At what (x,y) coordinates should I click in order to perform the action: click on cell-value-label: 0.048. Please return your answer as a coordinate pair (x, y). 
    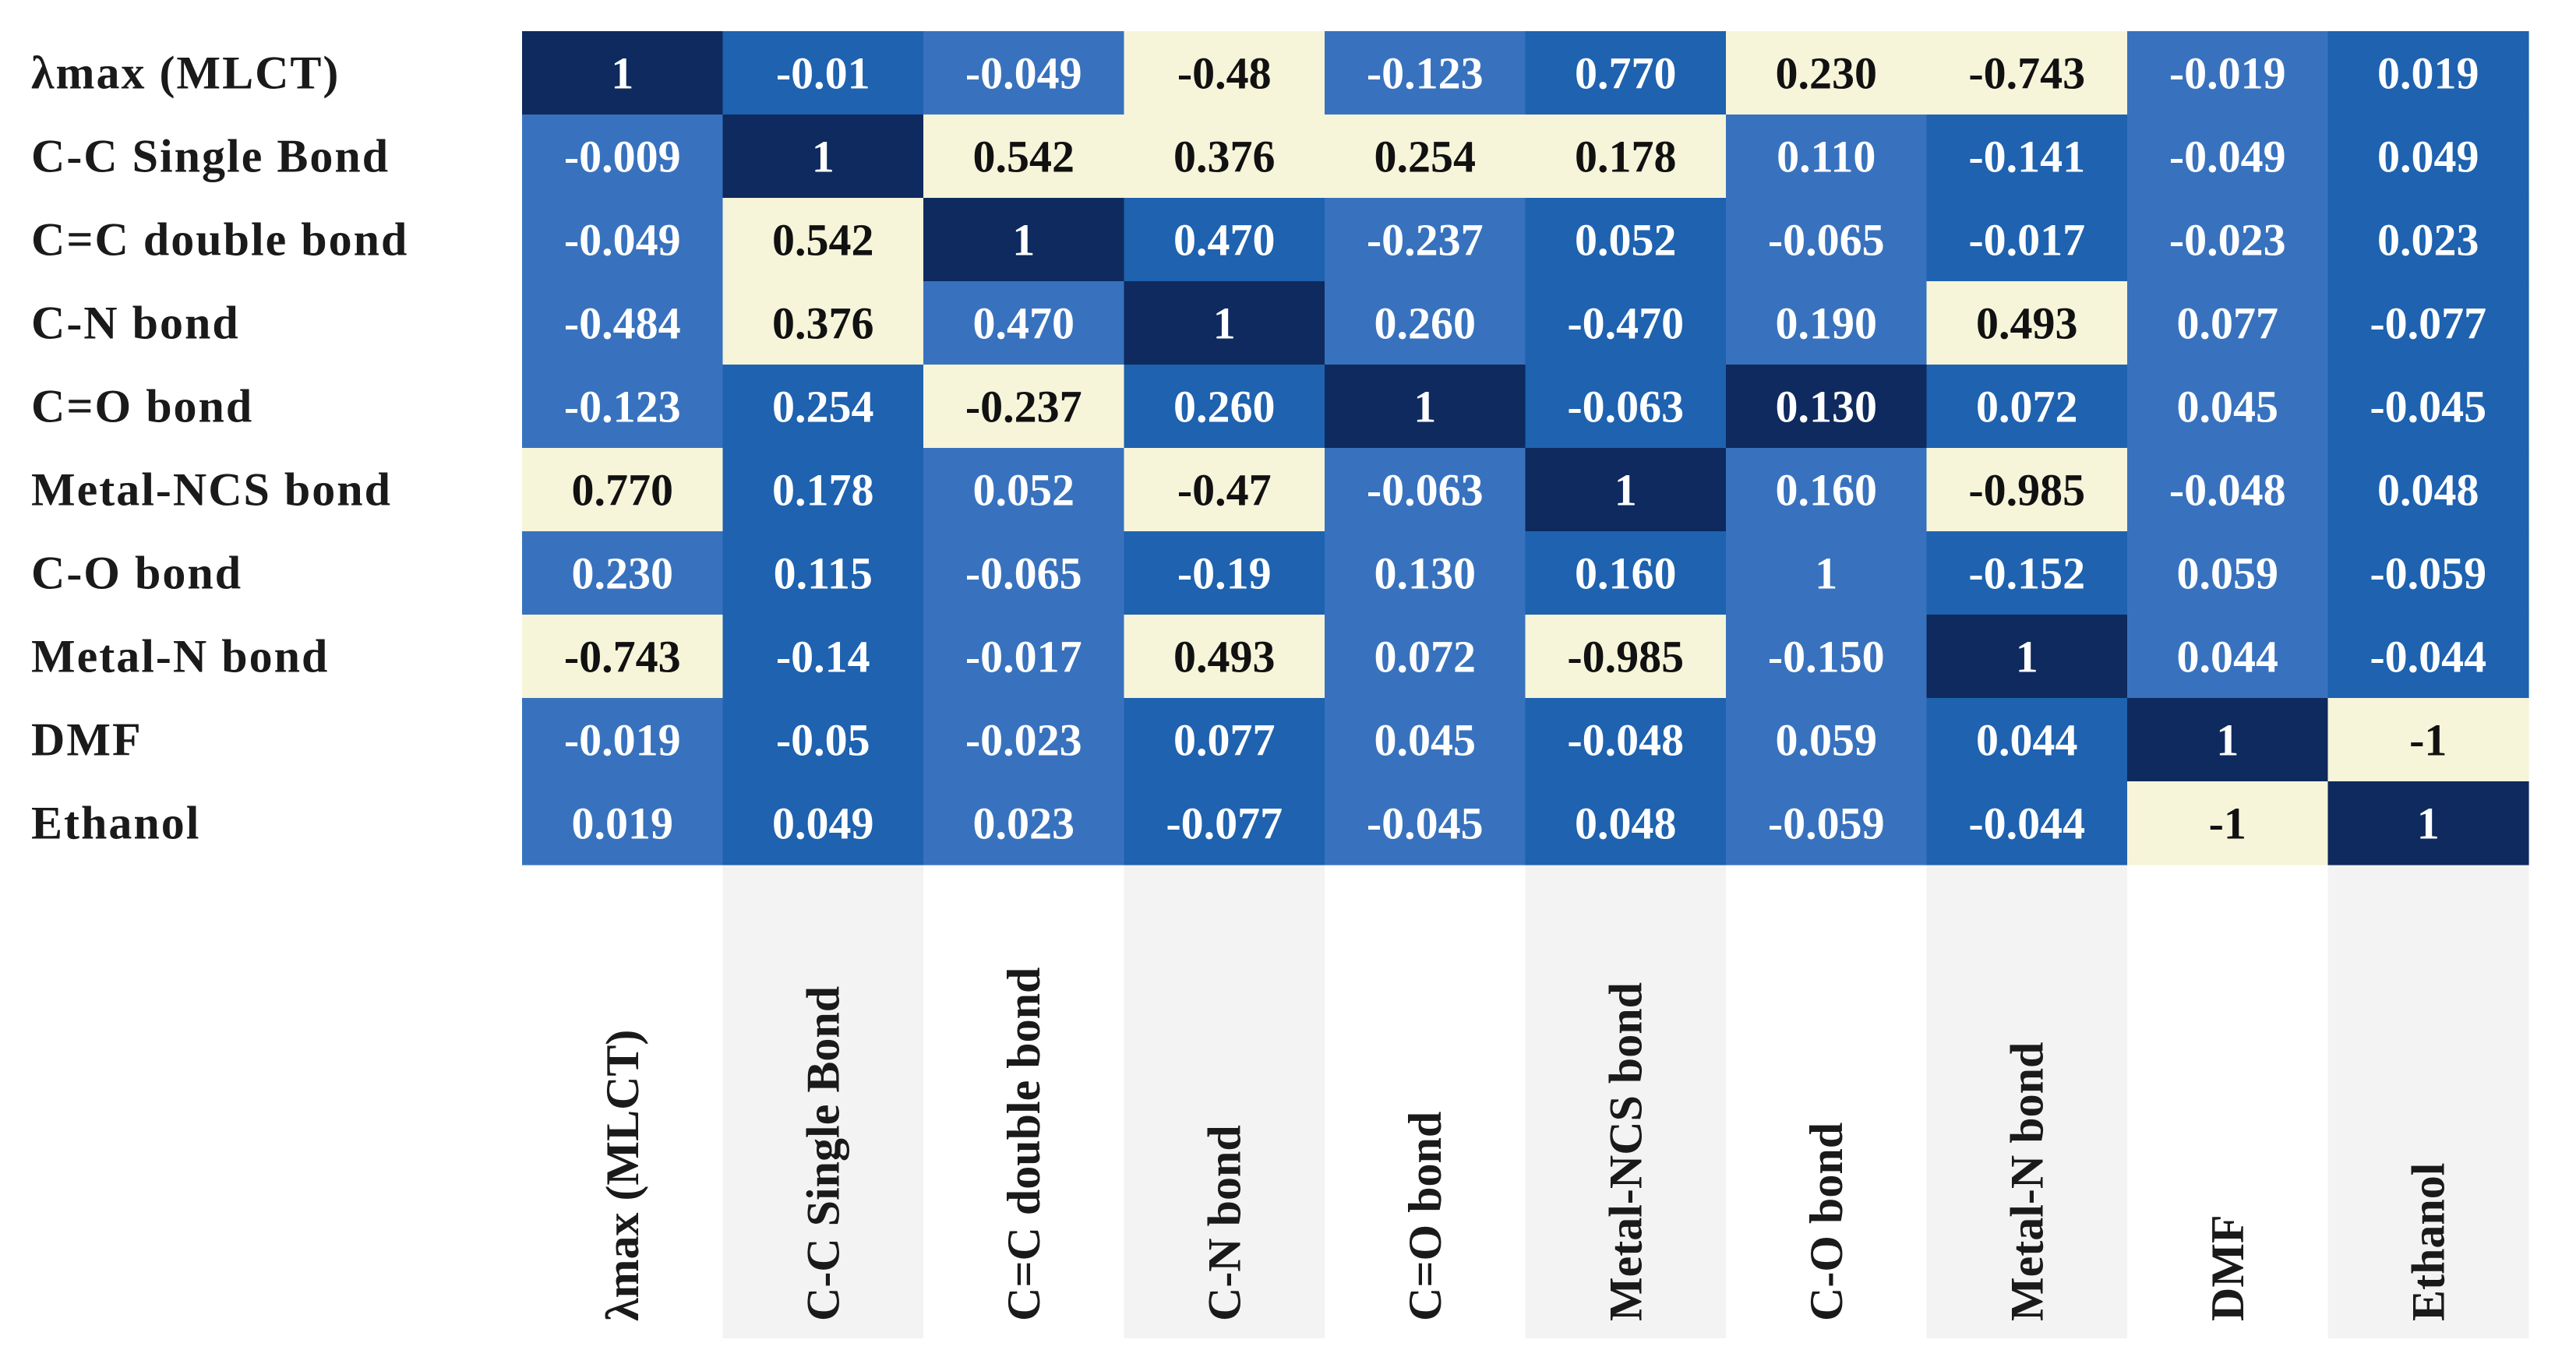
    Looking at the image, I should click on (2428, 491).